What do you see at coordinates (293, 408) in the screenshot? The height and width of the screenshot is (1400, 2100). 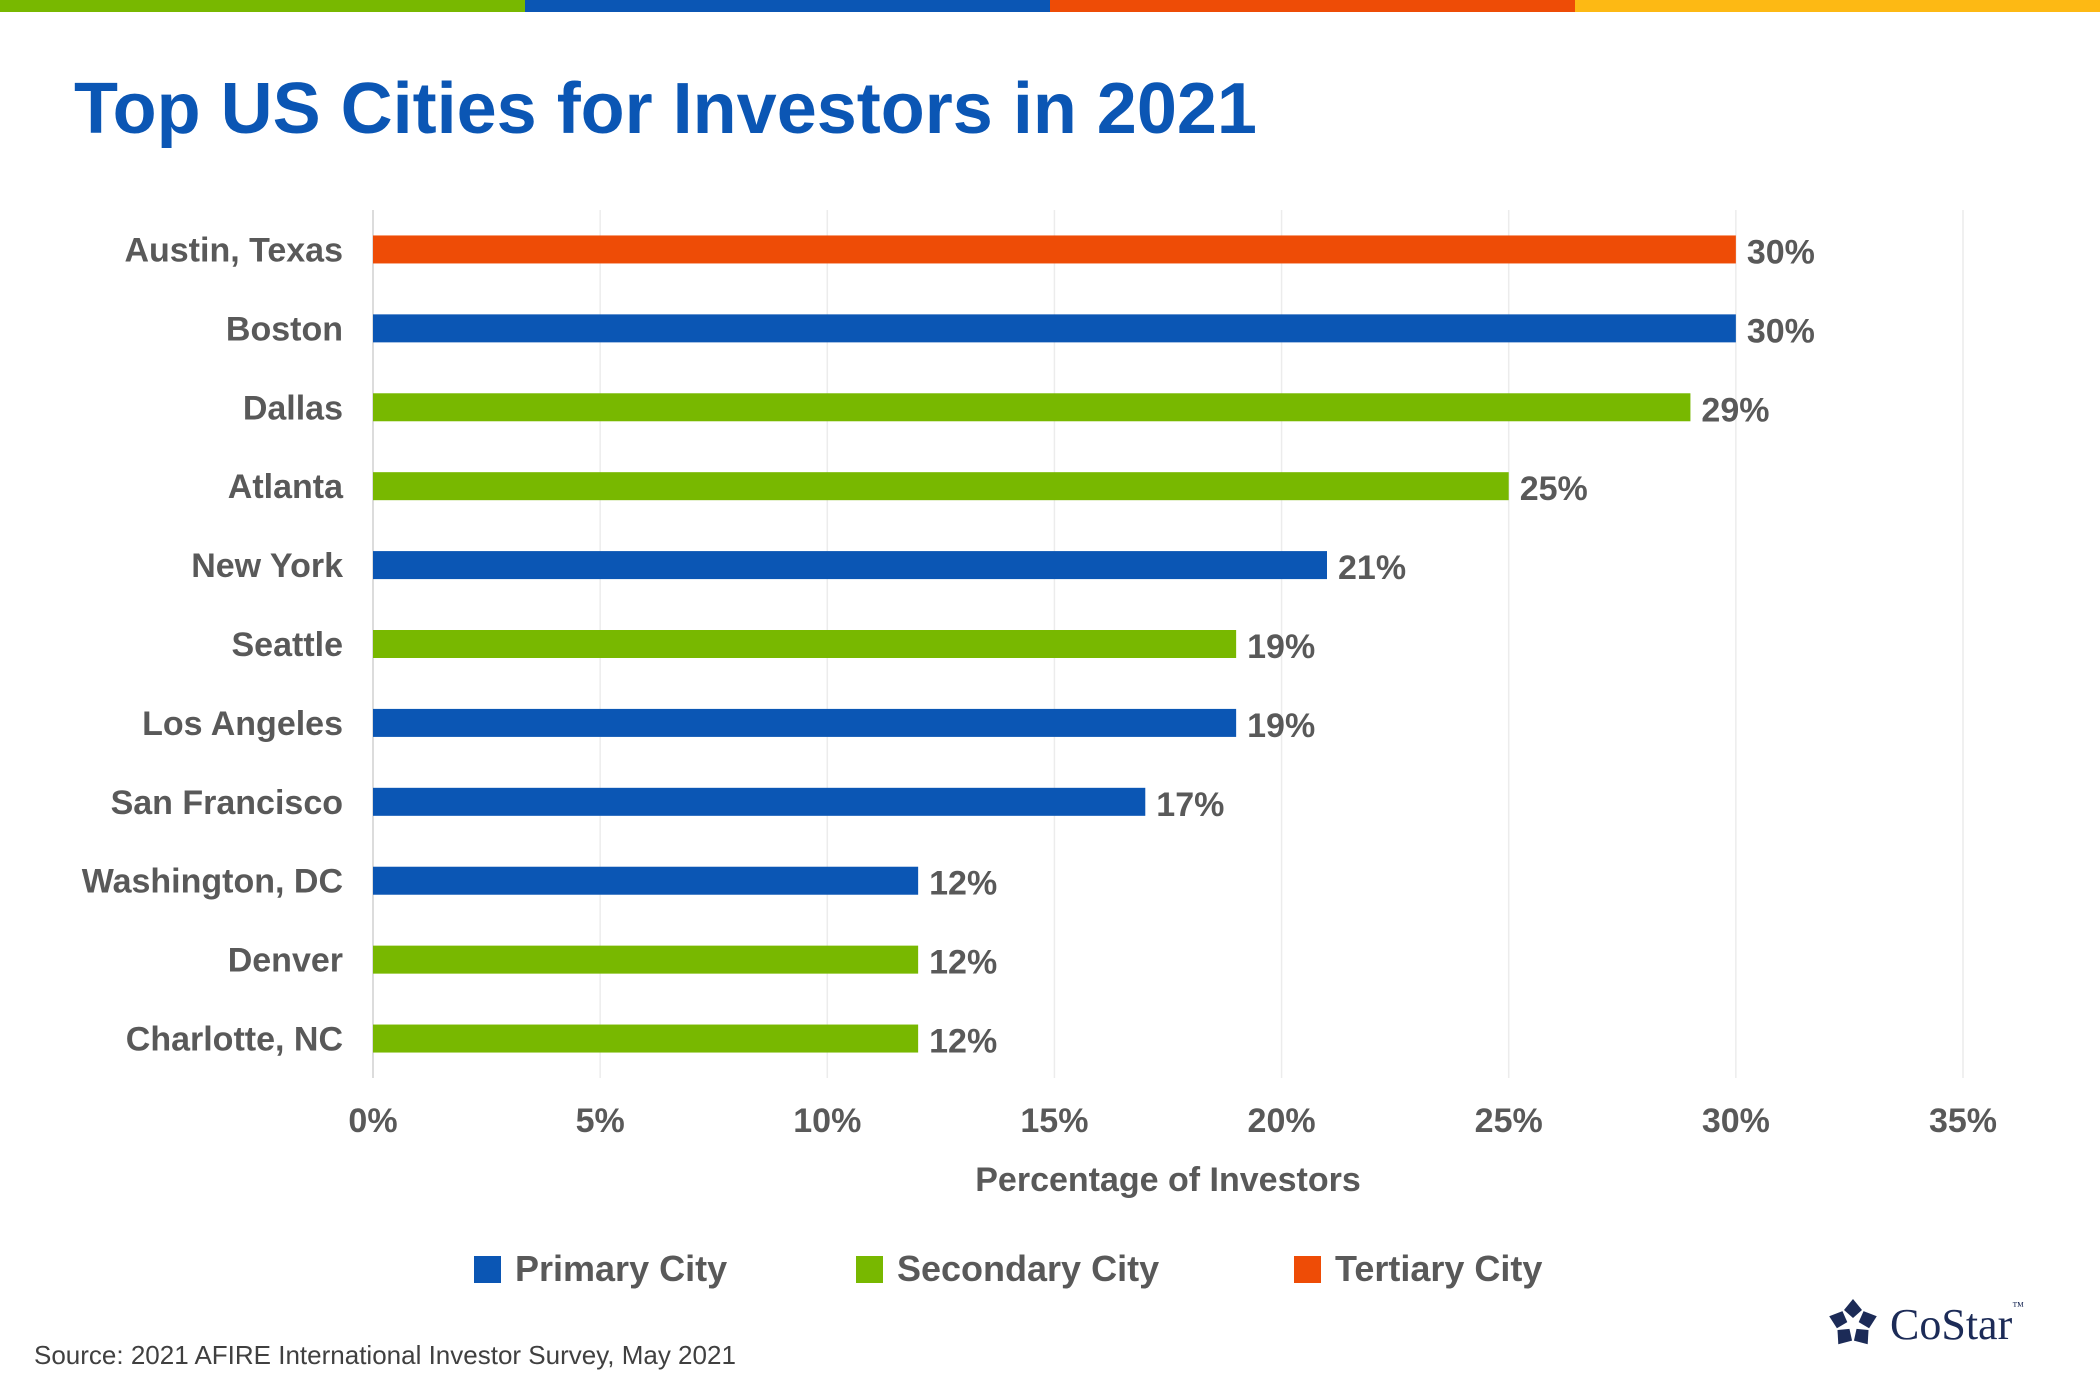 I see `category-label: Dallas` at bounding box center [293, 408].